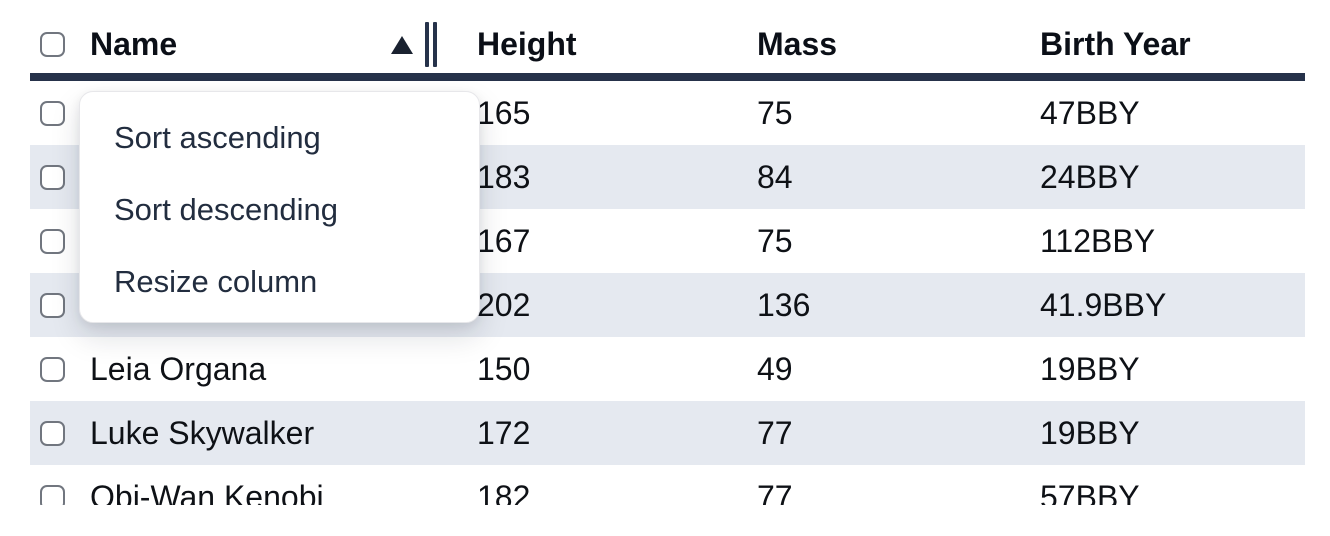 This screenshot has height=536, width=1330. What do you see at coordinates (504, 492) in the screenshot?
I see `cell-height: 182` at bounding box center [504, 492].